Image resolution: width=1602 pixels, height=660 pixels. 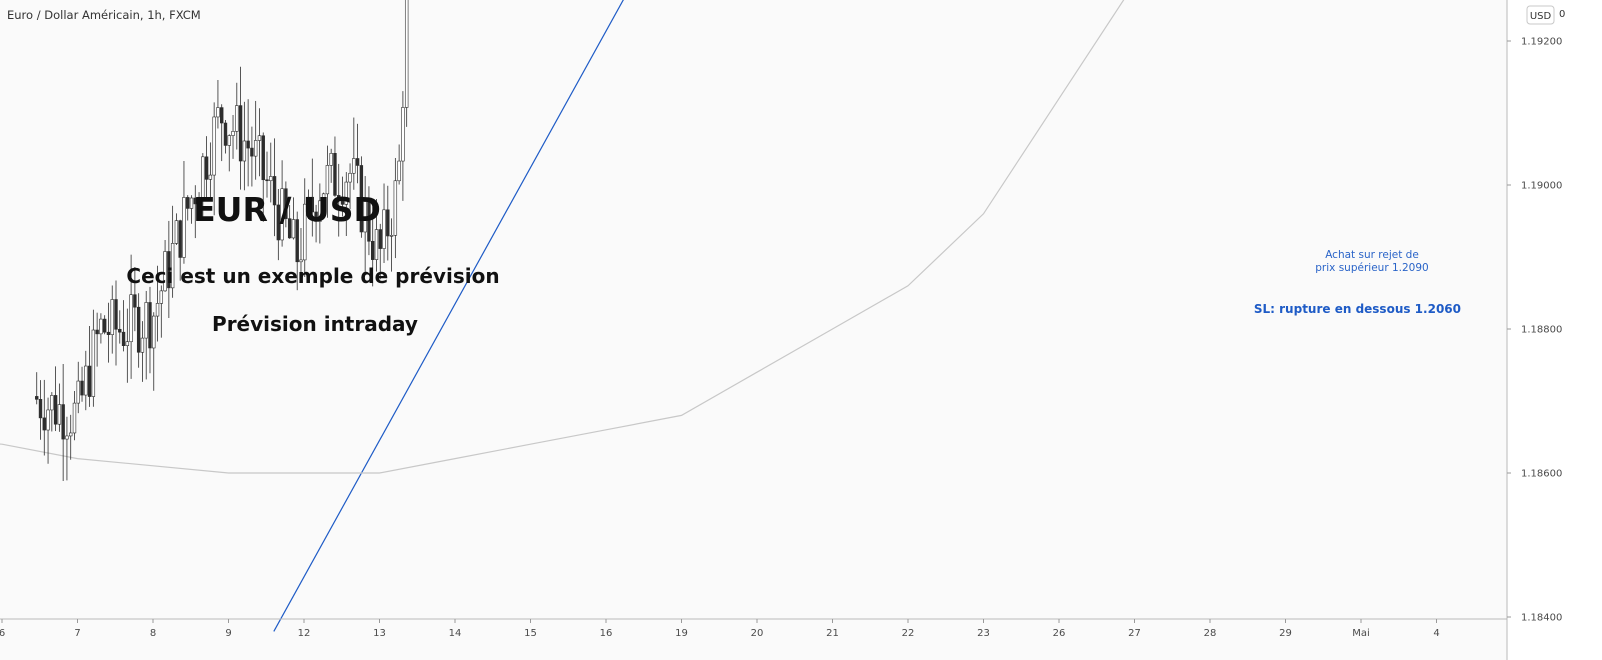 I want to click on x-tick-label: 20, so click(x=757, y=633).